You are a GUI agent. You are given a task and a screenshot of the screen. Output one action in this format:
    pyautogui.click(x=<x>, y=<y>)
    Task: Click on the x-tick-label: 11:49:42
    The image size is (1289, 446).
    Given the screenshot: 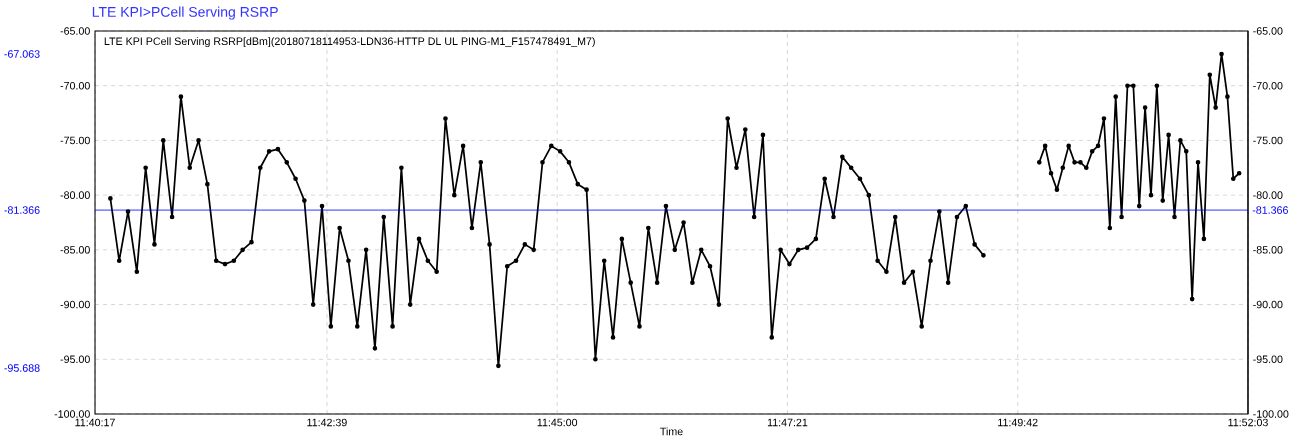 What is the action you would take?
    pyautogui.click(x=1018, y=422)
    